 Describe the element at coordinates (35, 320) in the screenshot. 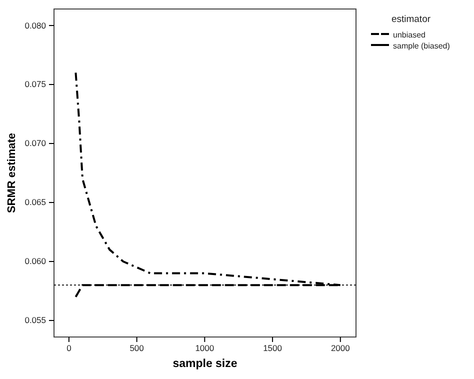

I see `y-tick-label: 0.055` at that location.